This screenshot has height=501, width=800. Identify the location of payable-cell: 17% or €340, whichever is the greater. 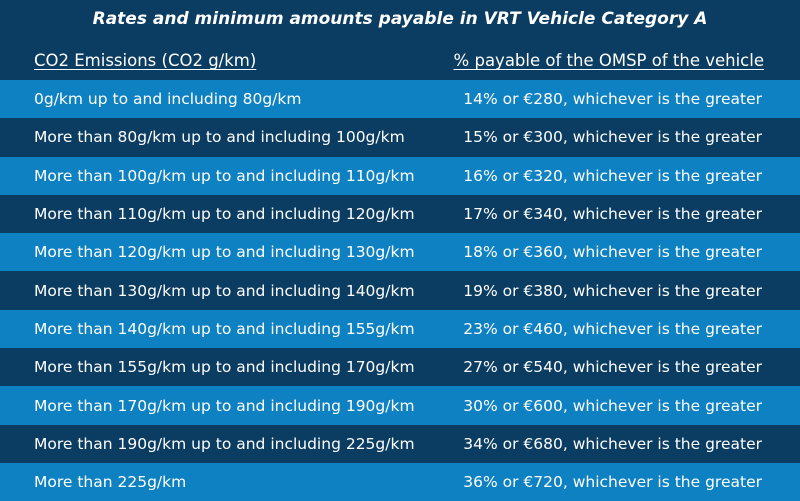
(612, 214).